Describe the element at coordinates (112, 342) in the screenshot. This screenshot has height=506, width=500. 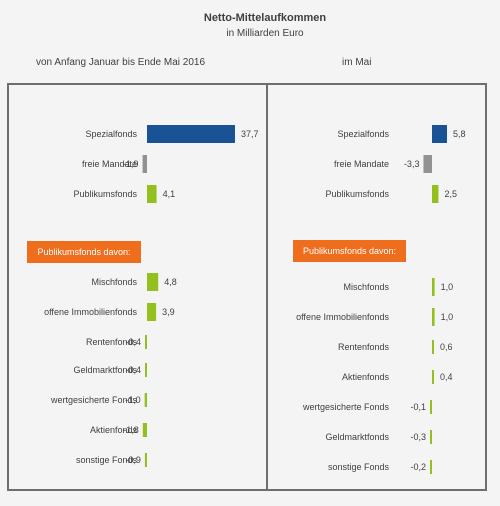
I see `category-label-0-5: Rentenfonds` at that location.